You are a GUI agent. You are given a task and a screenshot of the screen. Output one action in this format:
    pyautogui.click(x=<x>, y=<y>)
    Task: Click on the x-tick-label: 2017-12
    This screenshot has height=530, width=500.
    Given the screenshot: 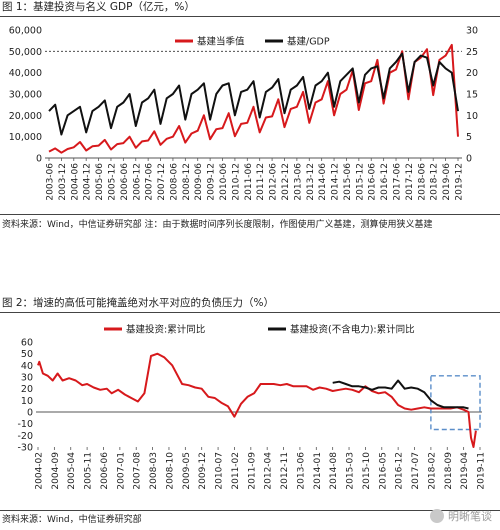 What is the action you would take?
    pyautogui.click(x=410, y=182)
    